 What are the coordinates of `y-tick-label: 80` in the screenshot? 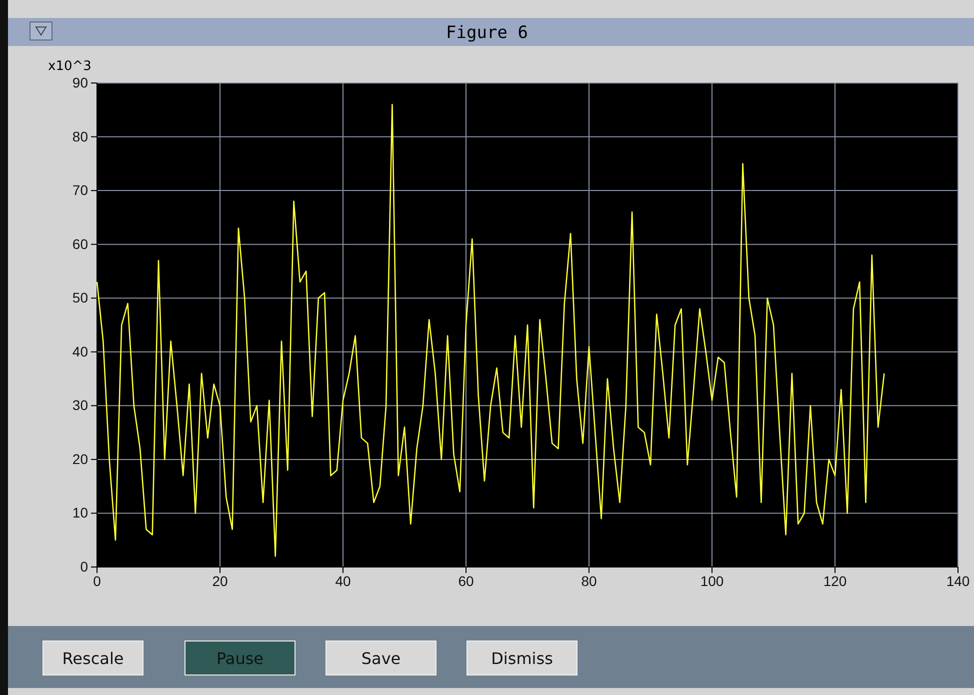 It's located at (80, 136).